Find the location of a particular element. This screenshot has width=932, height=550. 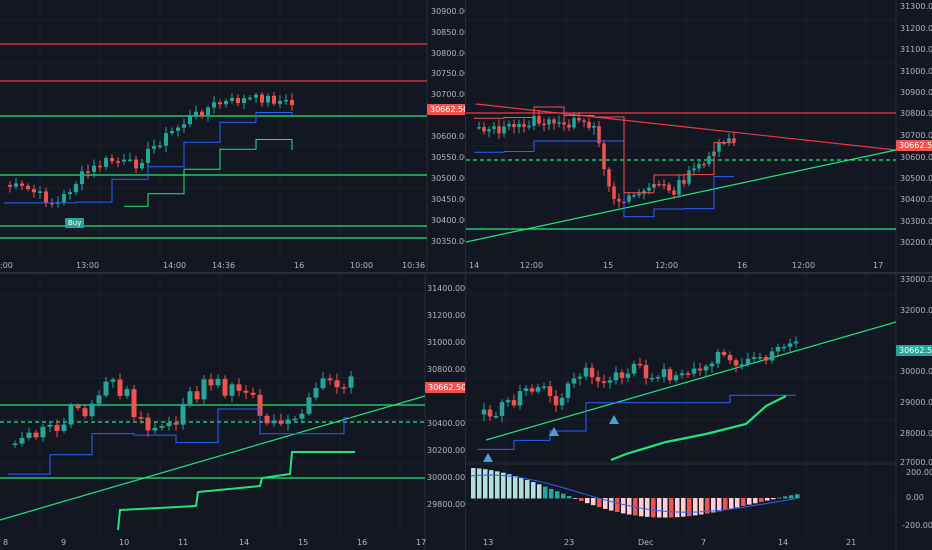

price-axis-label: 30300.00 is located at coordinates (916, 221).